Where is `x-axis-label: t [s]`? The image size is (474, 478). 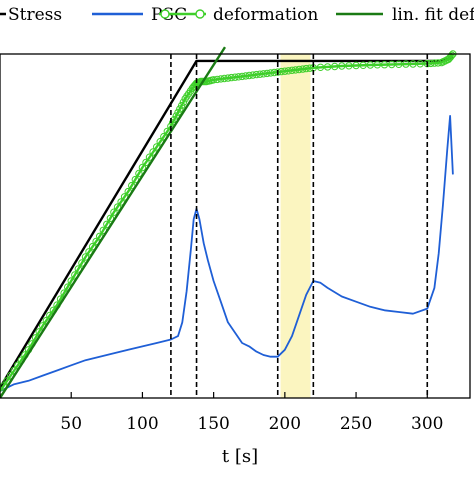
x-axis-label: t [s] is located at coordinates (240, 456).